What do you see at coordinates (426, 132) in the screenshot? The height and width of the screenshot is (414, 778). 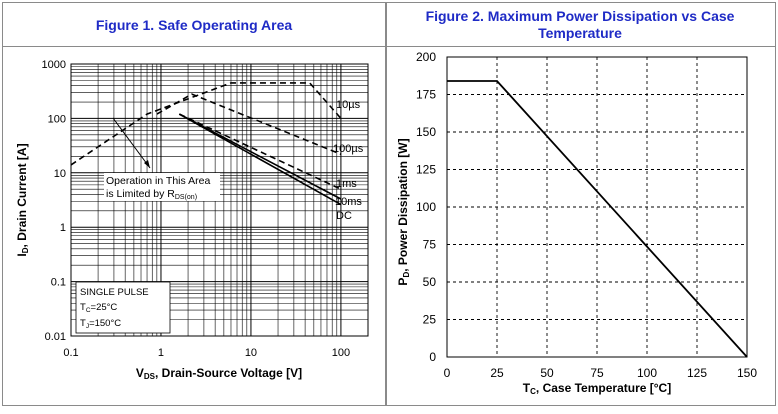 I see `pd-y-tick-label: 150` at bounding box center [426, 132].